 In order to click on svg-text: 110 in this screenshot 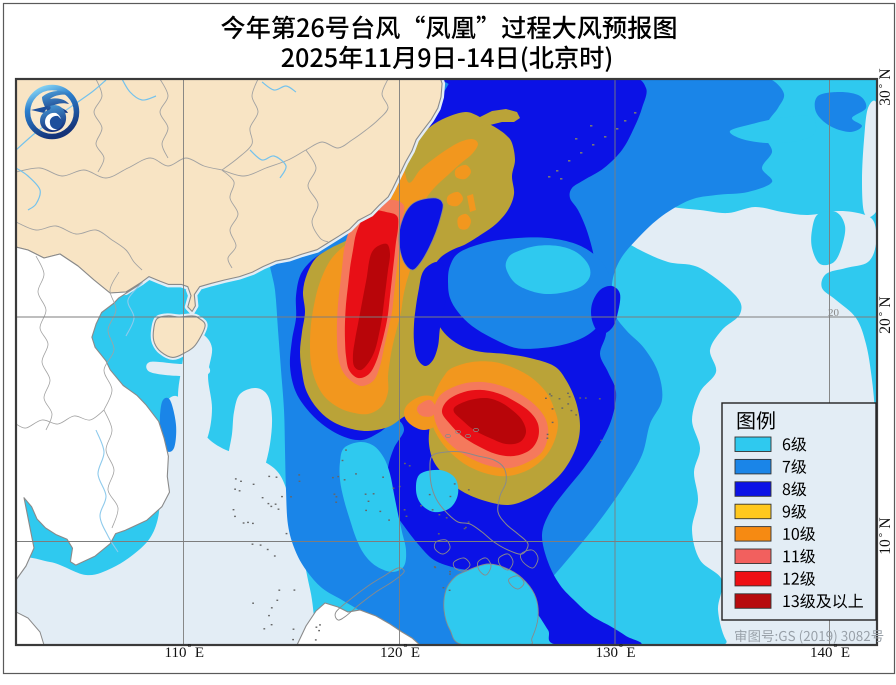, I will do `click(176, 653)`.